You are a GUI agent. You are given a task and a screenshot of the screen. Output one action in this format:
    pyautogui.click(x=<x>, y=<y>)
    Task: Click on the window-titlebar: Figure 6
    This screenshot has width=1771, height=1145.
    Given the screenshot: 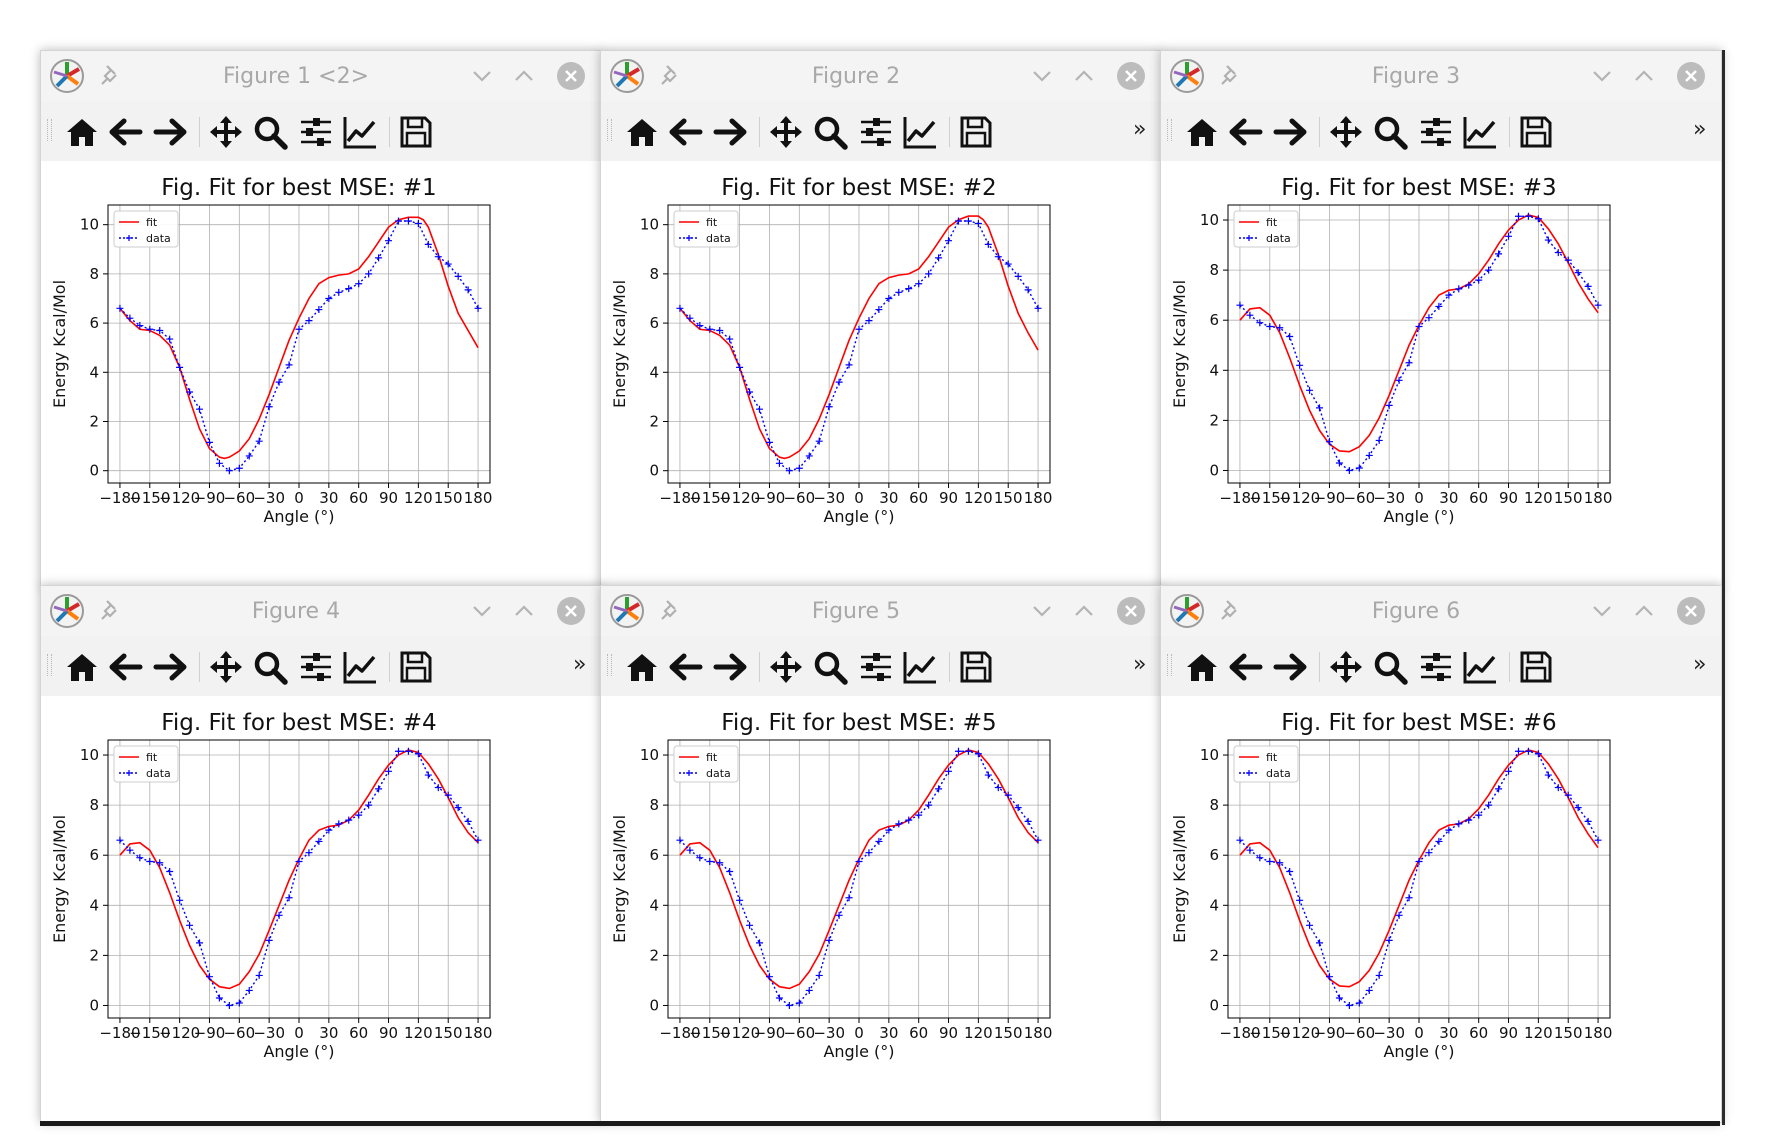 What is the action you would take?
    pyautogui.click(x=1441, y=611)
    